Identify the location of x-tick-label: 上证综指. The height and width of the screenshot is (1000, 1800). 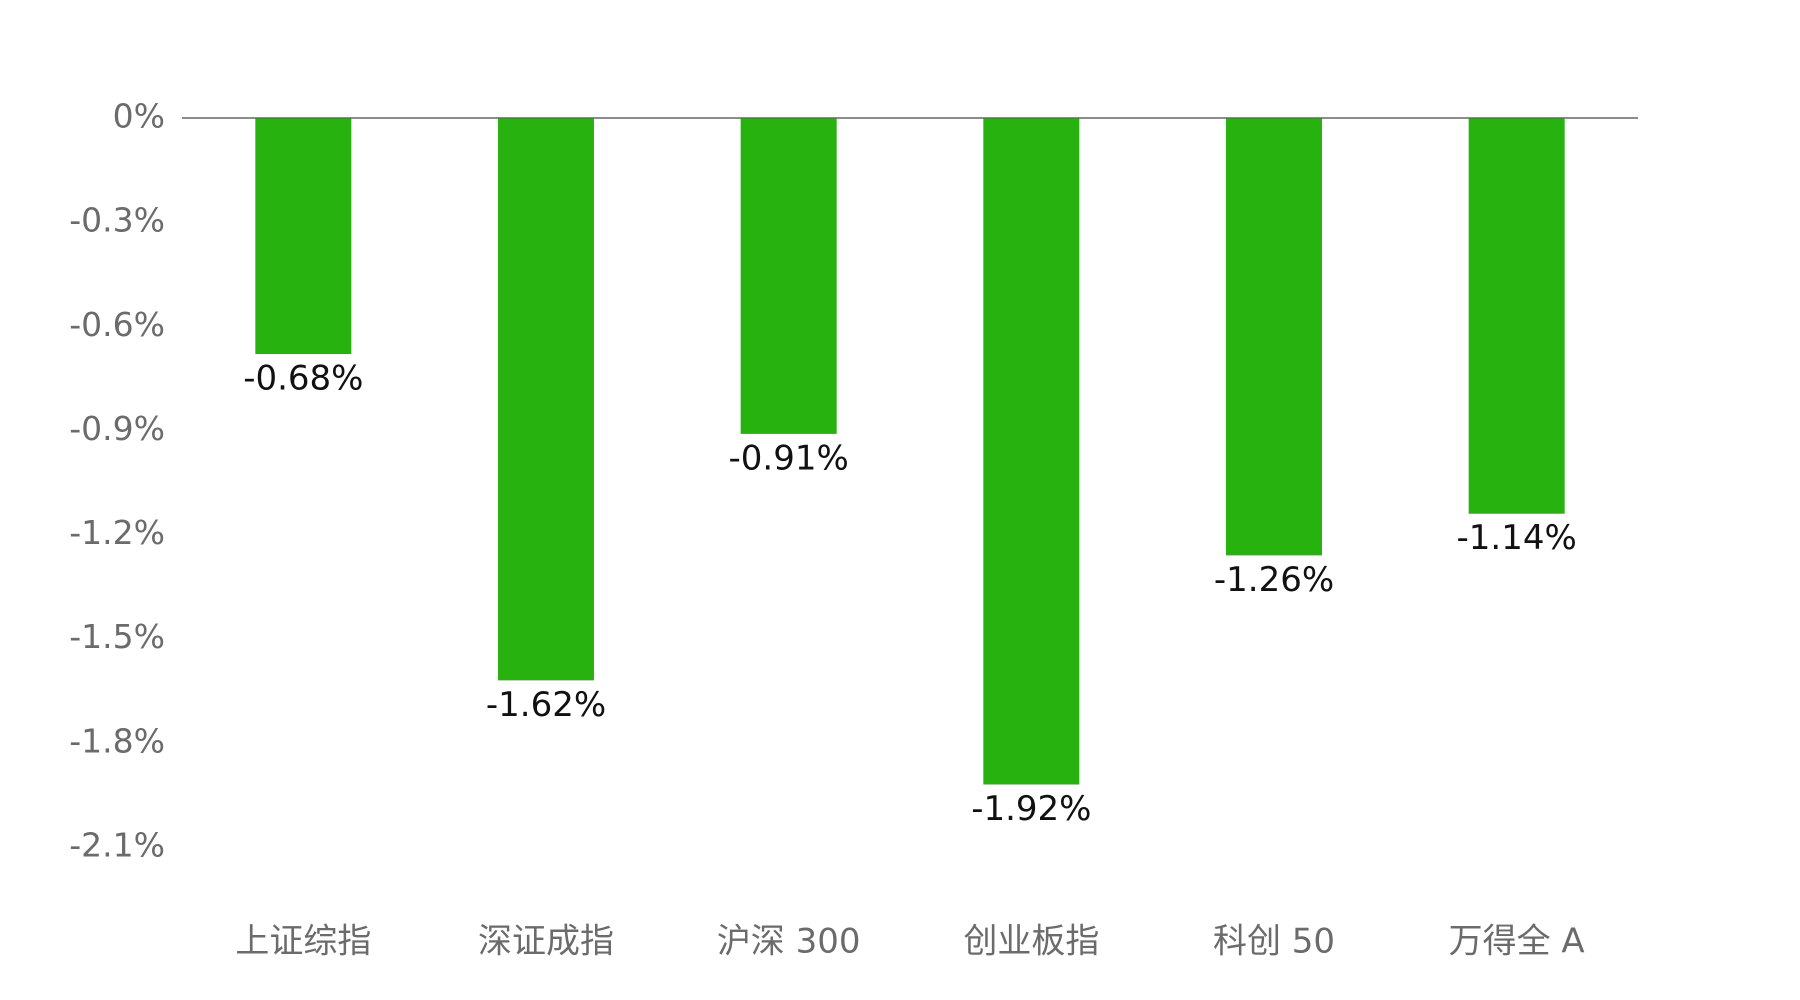
(303, 942).